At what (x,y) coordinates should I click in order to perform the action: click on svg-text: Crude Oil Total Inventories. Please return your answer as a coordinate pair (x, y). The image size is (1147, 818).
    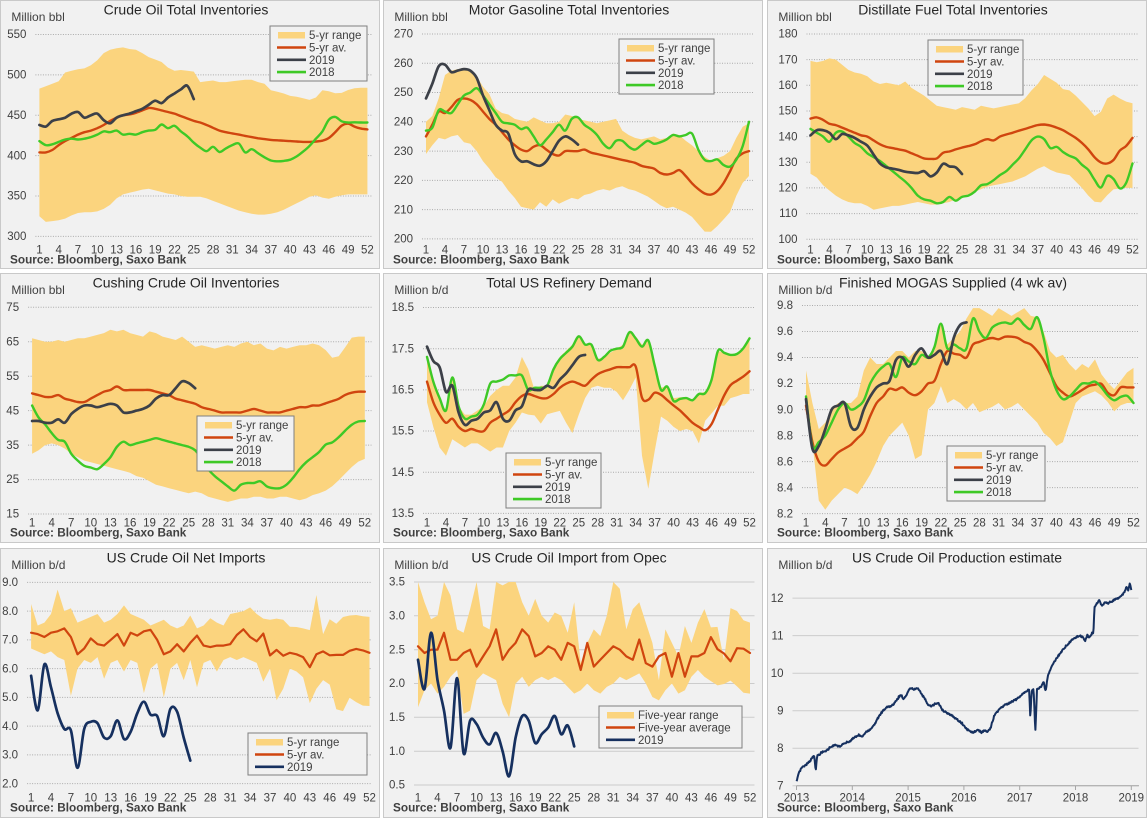
    Looking at the image, I should click on (186, 10).